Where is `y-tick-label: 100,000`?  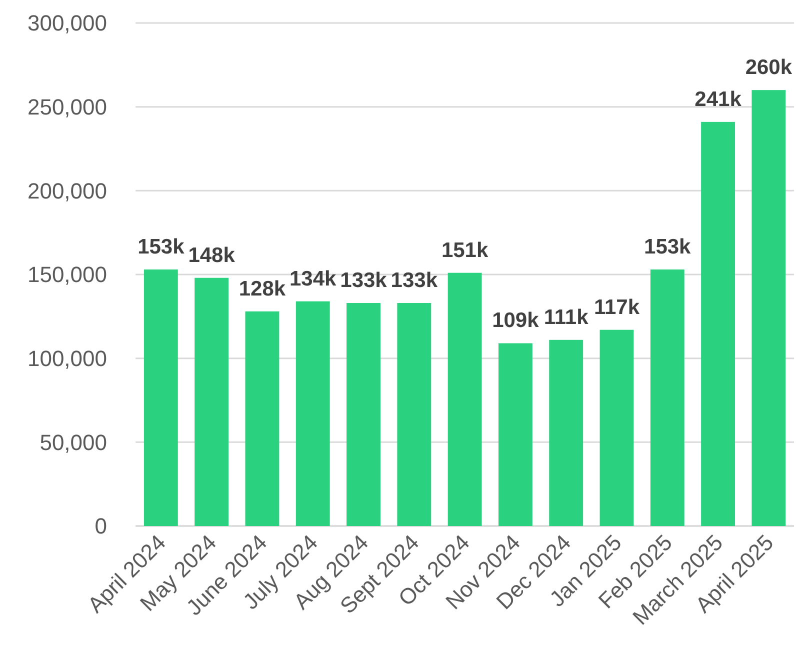
y-tick-label: 100,000 is located at coordinates (67, 359).